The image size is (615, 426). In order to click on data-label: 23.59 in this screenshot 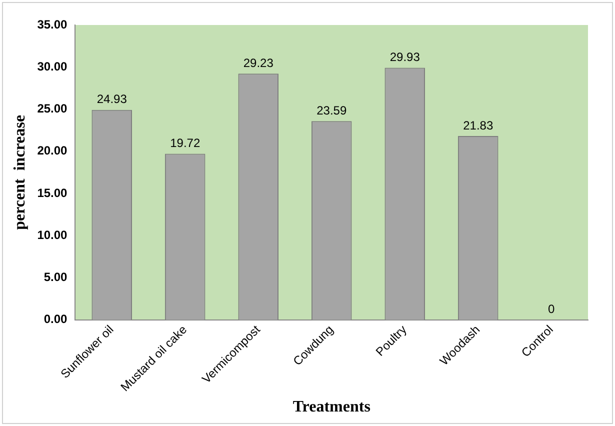, I will do `click(331, 110)`.